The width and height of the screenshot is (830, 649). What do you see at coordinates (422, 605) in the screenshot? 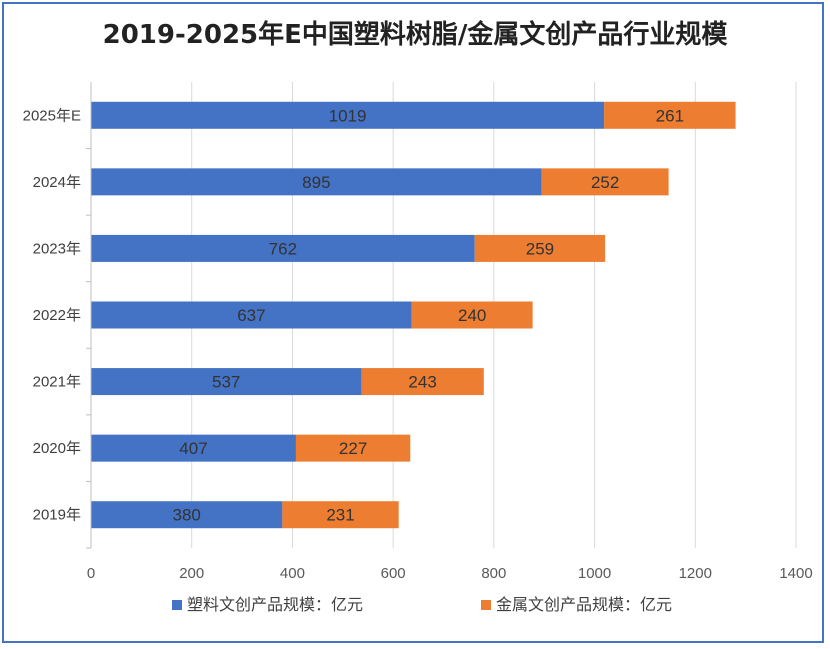
I see `legend: 塑料文创产品规模：亿元 金属文创产品规模：亿元` at bounding box center [422, 605].